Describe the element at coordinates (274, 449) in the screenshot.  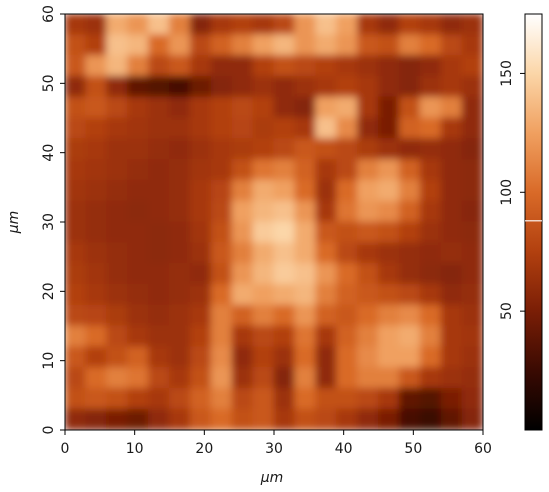
I see `x-tick-label: 30` at that location.